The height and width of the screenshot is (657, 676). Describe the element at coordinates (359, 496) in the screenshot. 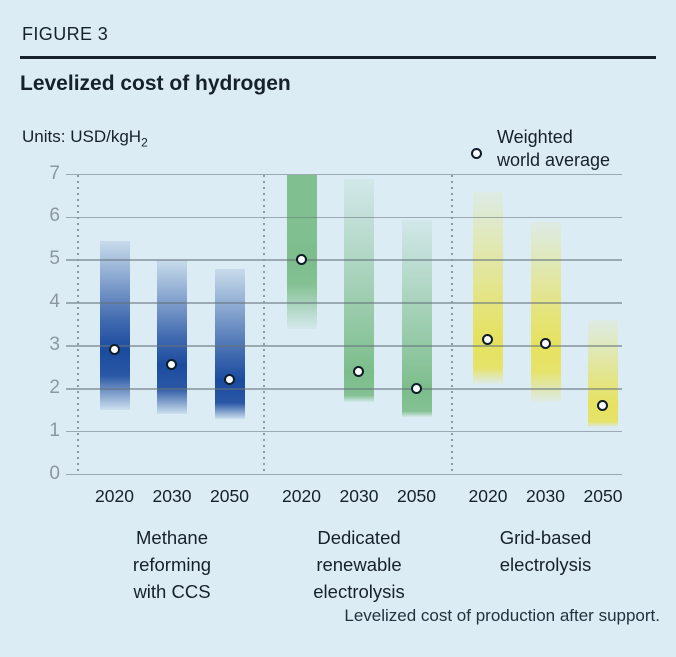

I see `x-tick-label-green-2030: 2030` at that location.